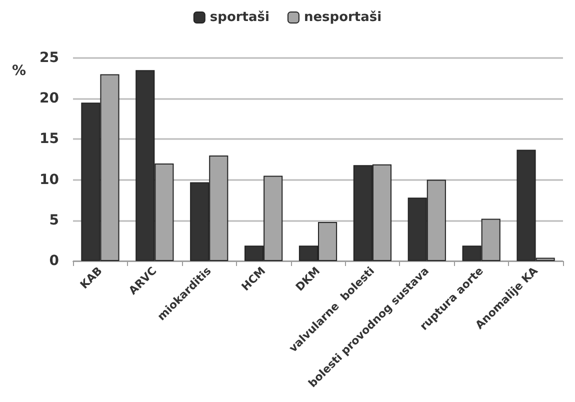 The width and height of the screenshot is (575, 402). What do you see at coordinates (19, 71) in the screenshot?
I see `y-axis-title: %` at bounding box center [19, 71].